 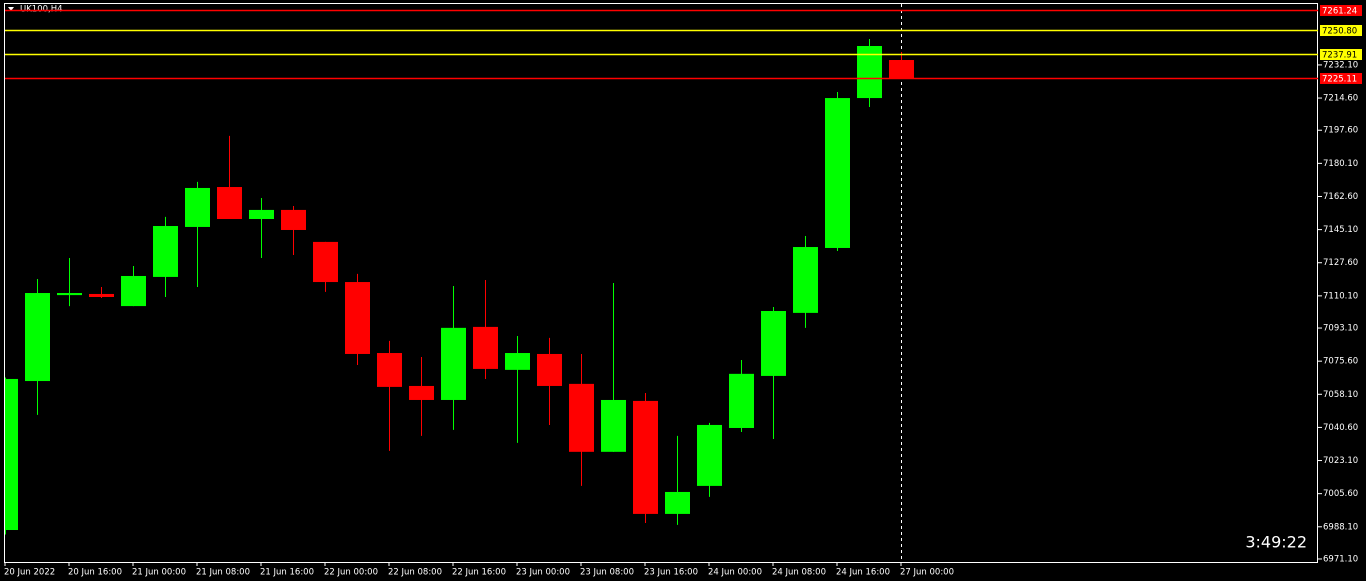 What do you see at coordinates (1340, 395) in the screenshot?
I see `y-tick-label: 7058.10` at bounding box center [1340, 395].